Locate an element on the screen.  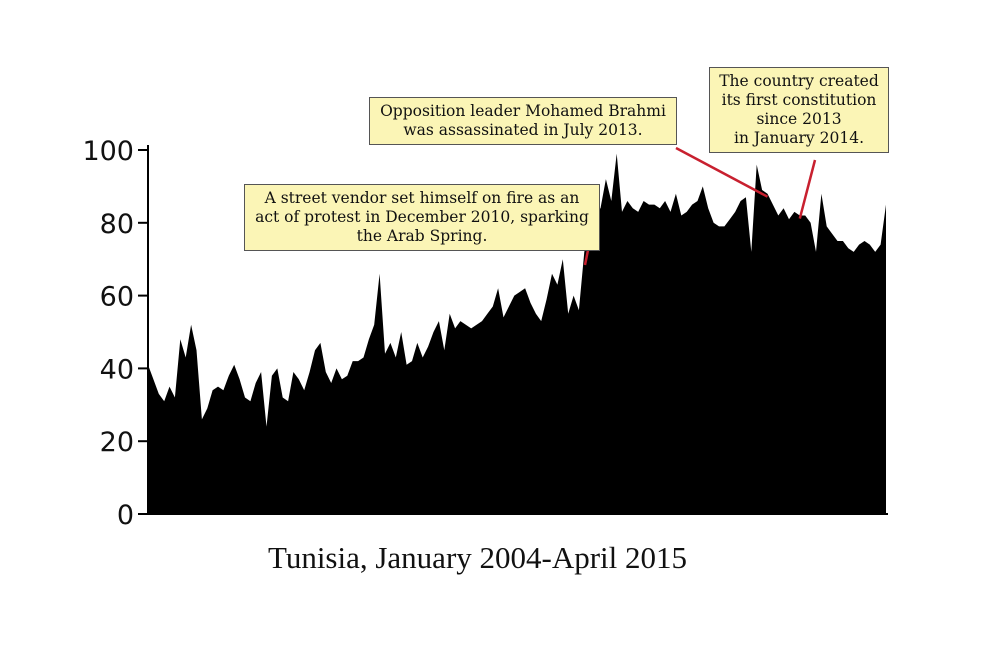
y-tick-label: 100 is located at coordinates (108, 151).